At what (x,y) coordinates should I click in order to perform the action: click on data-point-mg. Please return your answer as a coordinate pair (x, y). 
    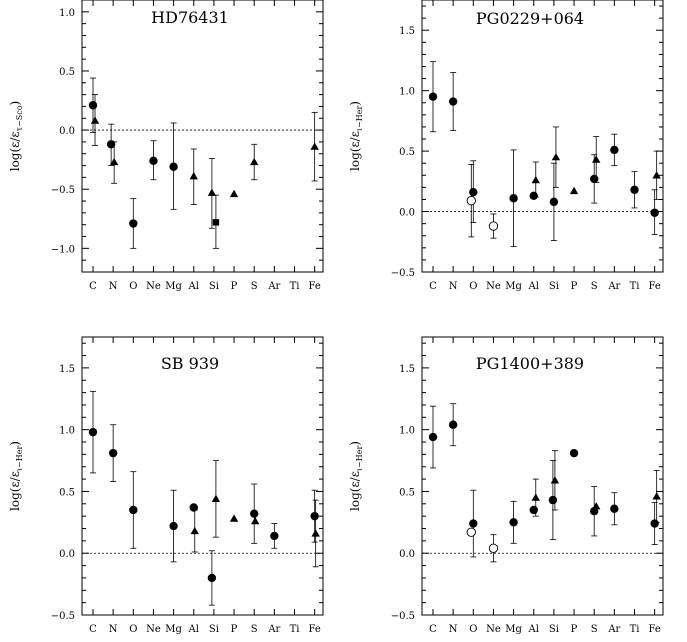
    Looking at the image, I should click on (173, 166).